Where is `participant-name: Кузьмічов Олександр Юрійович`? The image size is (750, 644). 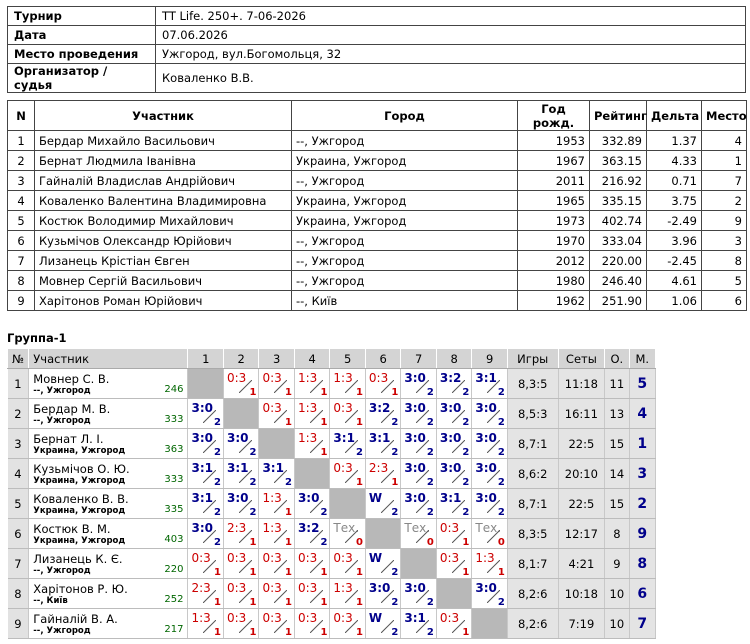
participant-name: Кузьмічов Олександр Юрійович is located at coordinates (163, 240).